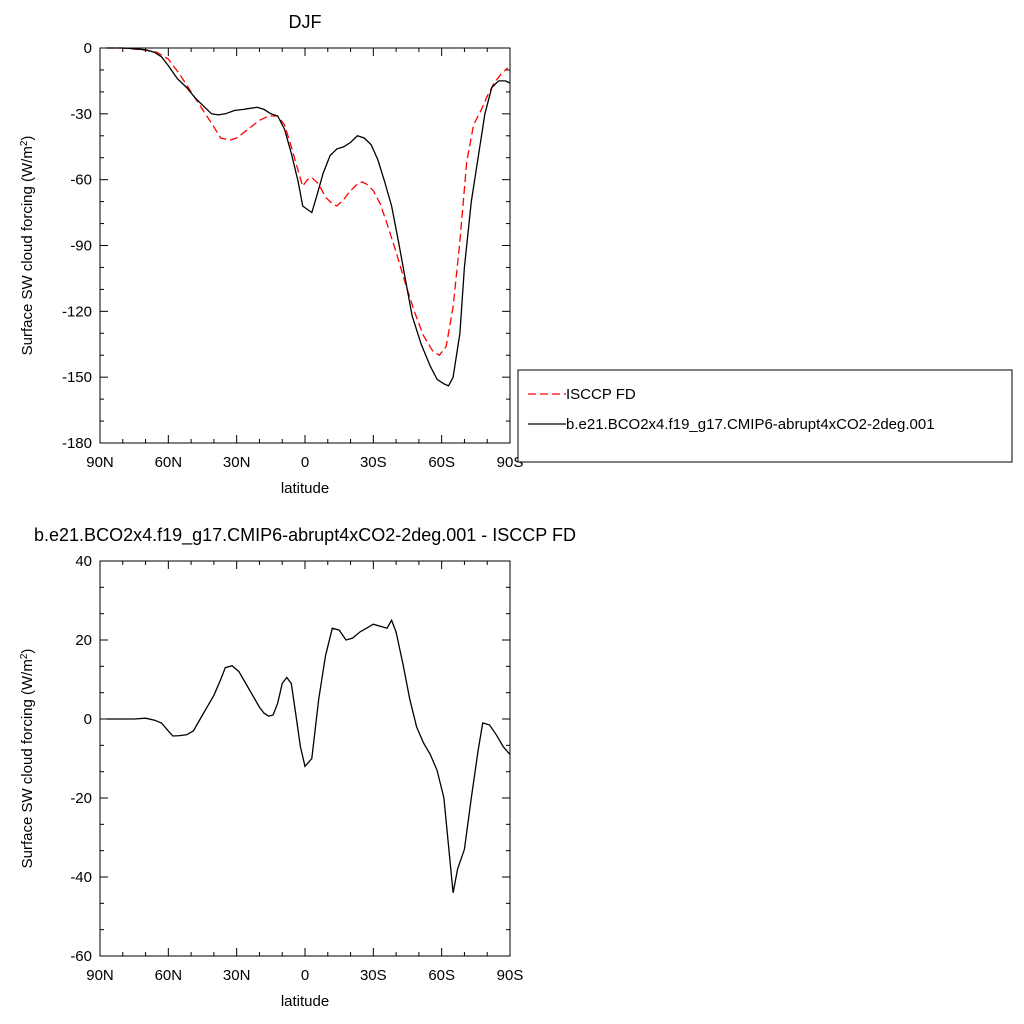 The height and width of the screenshot is (1024, 1024). Describe the element at coordinates (81, 114) in the screenshot. I see `y-tick-label: -30` at that location.